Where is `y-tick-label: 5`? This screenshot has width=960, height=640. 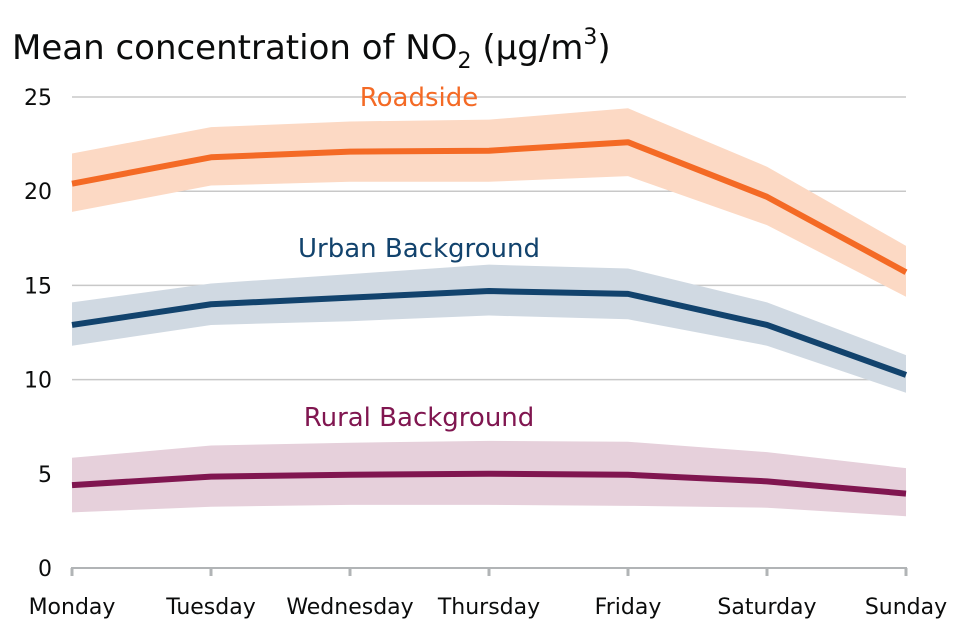
y-tick-label: 5 is located at coordinates (45, 475).